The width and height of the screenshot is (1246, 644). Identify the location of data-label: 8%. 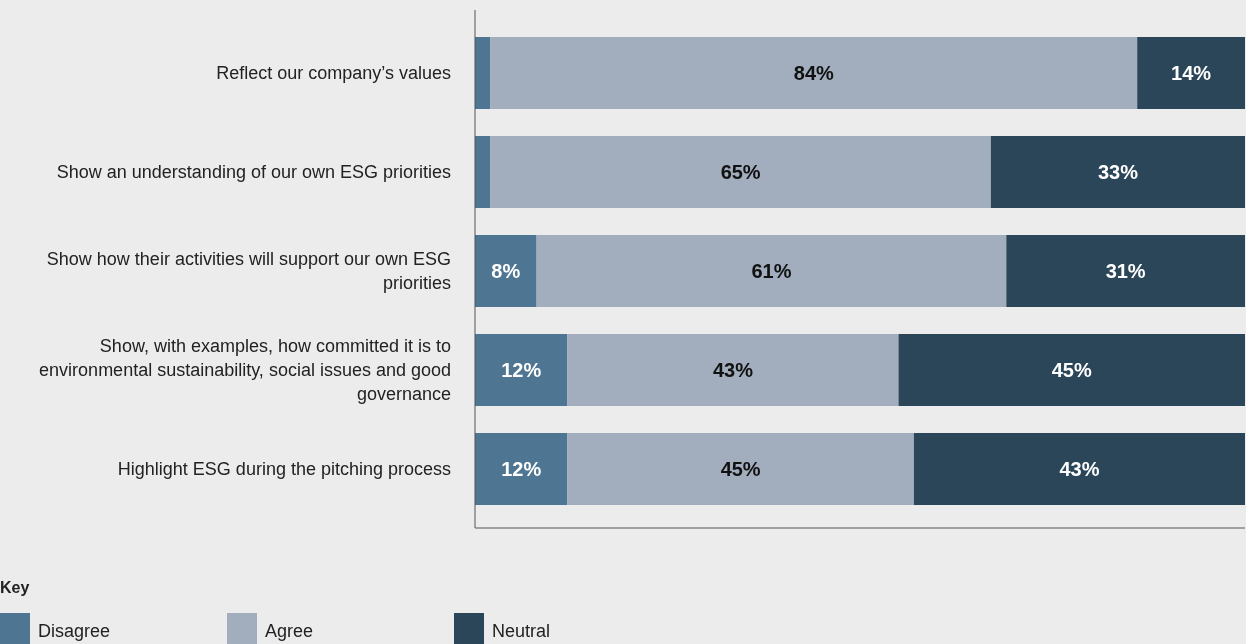
(506, 271).